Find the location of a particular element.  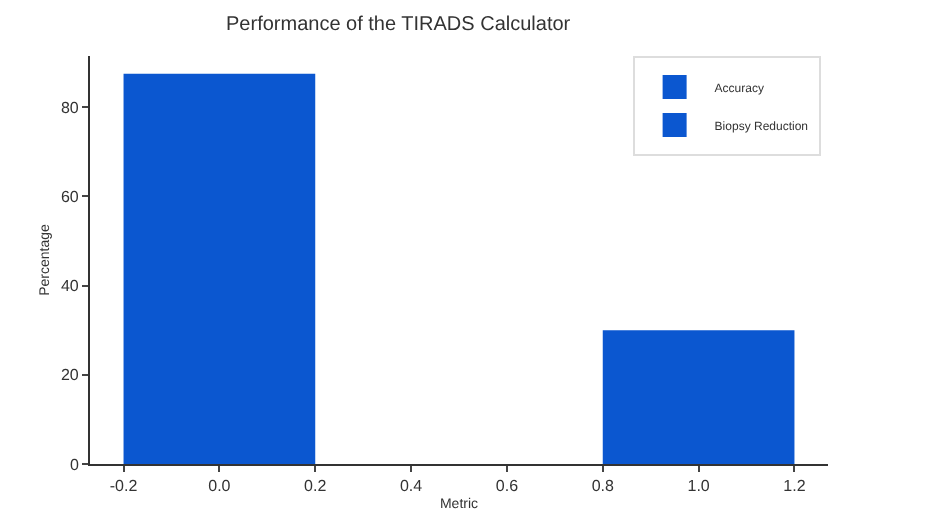

x-tick-label: 0.8 is located at coordinates (603, 486).